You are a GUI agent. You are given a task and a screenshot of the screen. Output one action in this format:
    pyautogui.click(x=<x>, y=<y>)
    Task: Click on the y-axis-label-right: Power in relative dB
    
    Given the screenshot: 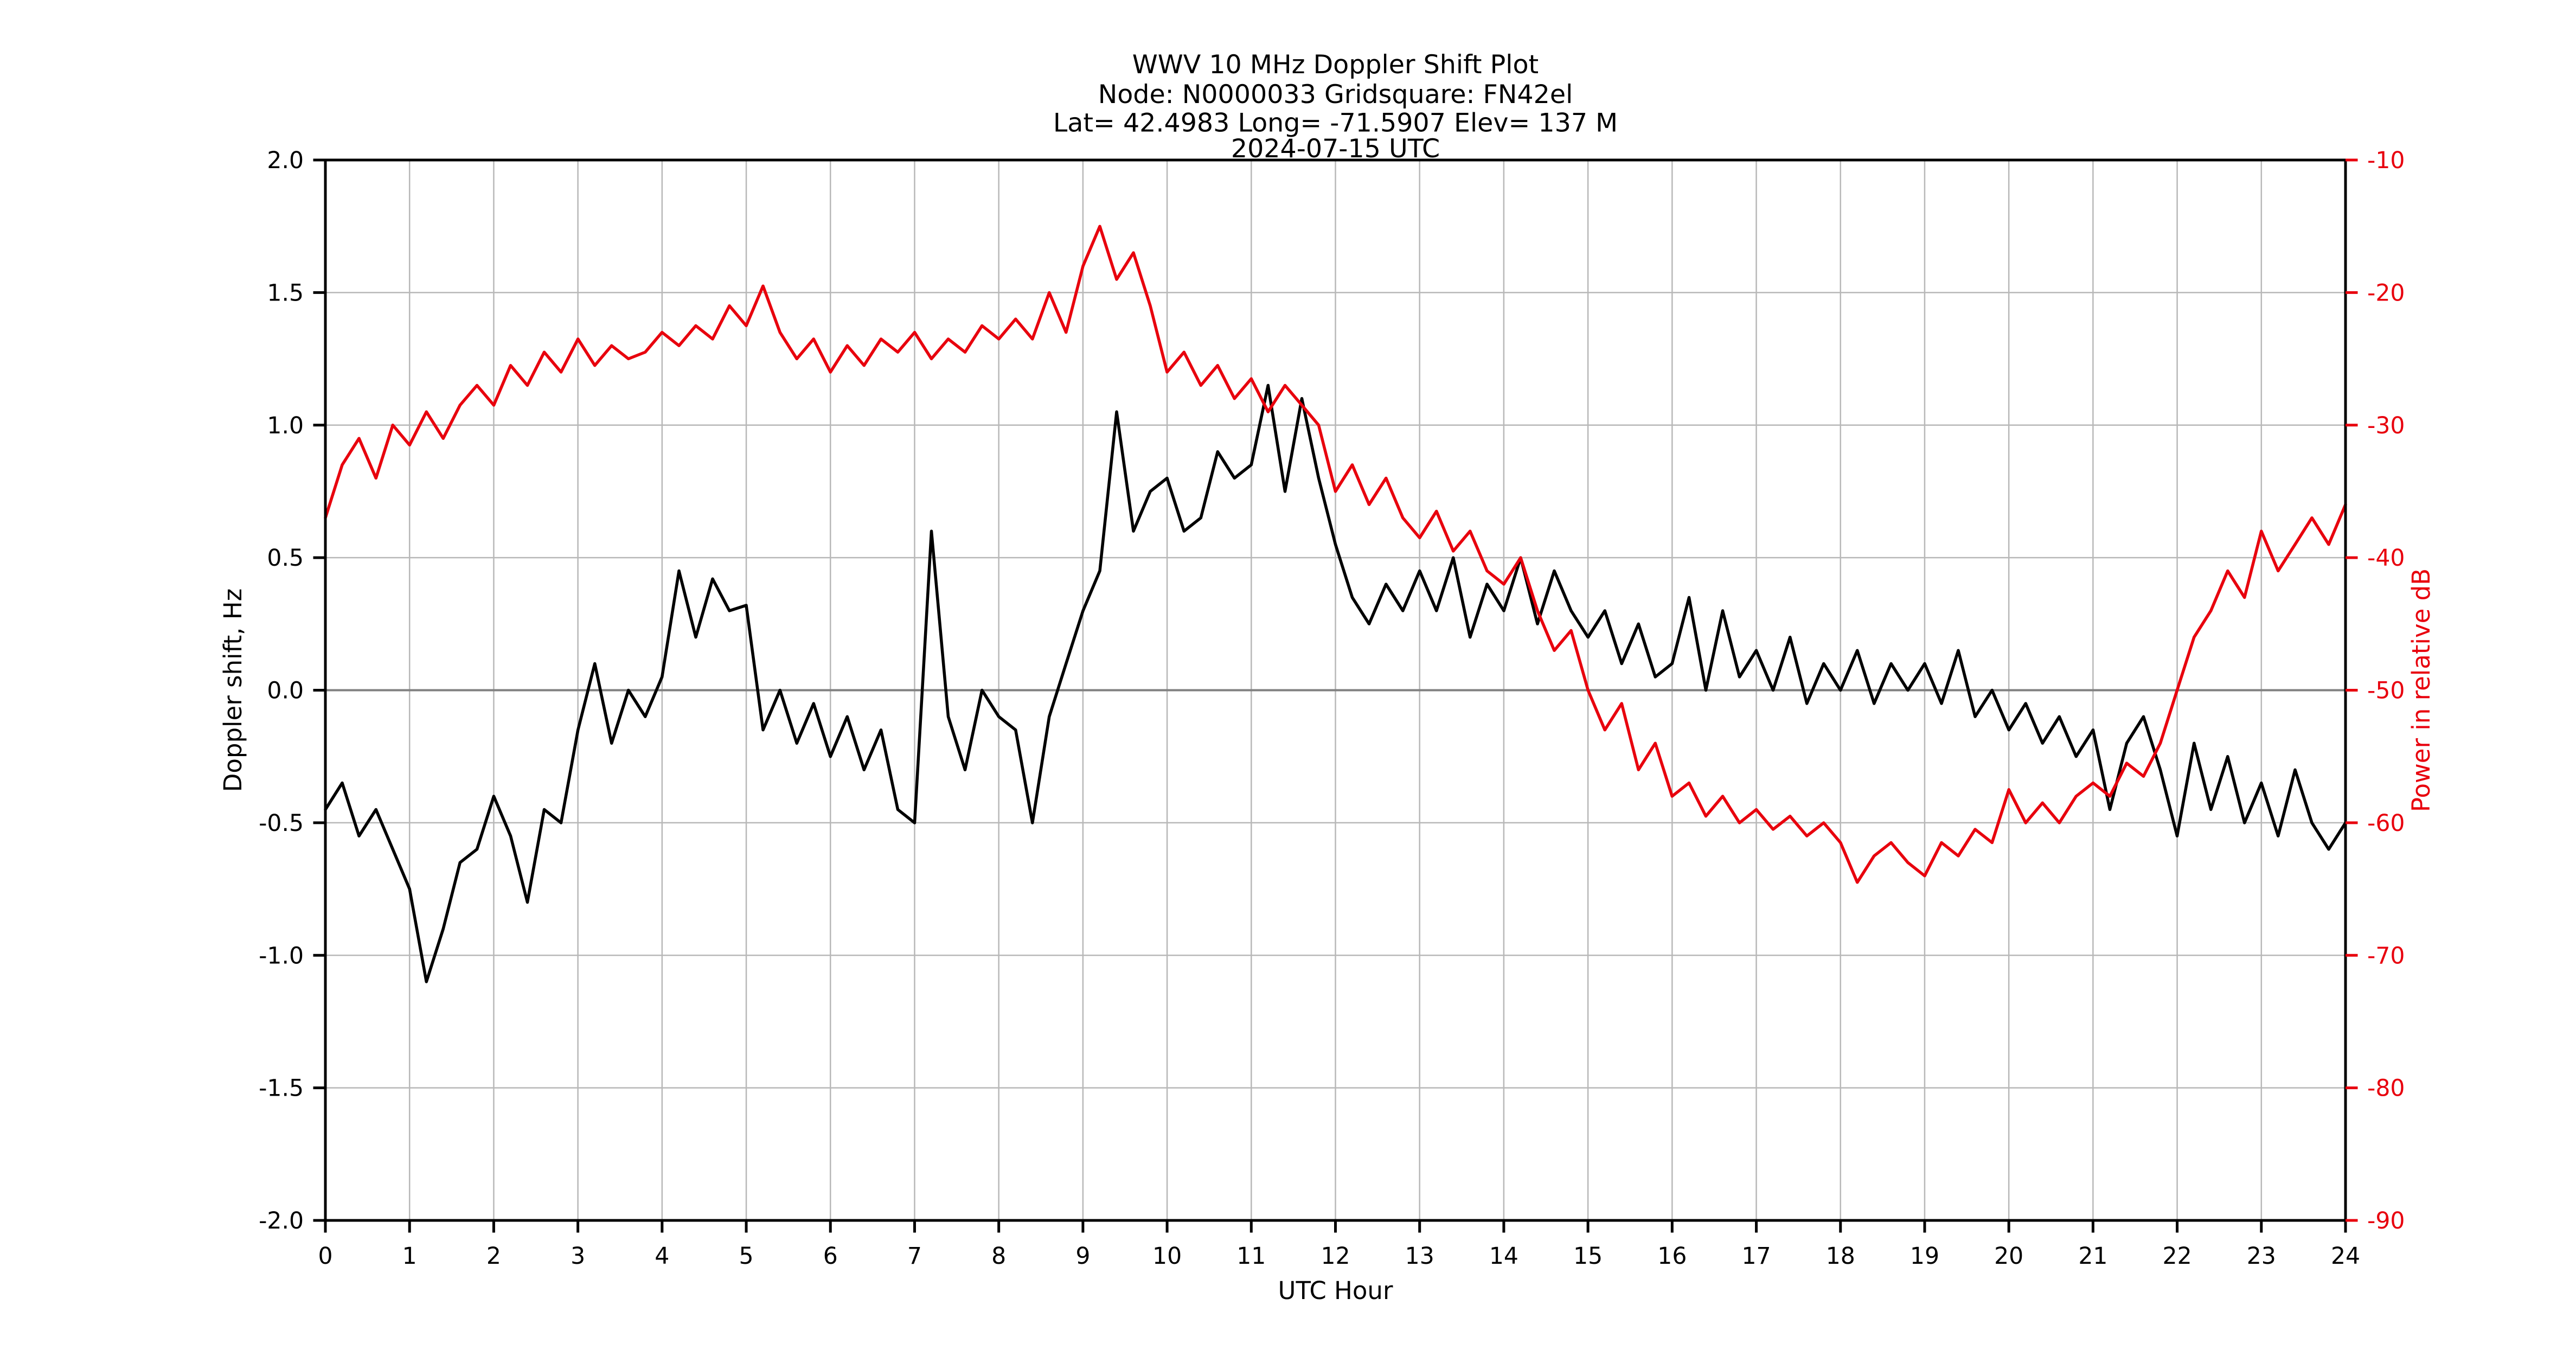 What is the action you would take?
    pyautogui.click(x=2421, y=690)
    